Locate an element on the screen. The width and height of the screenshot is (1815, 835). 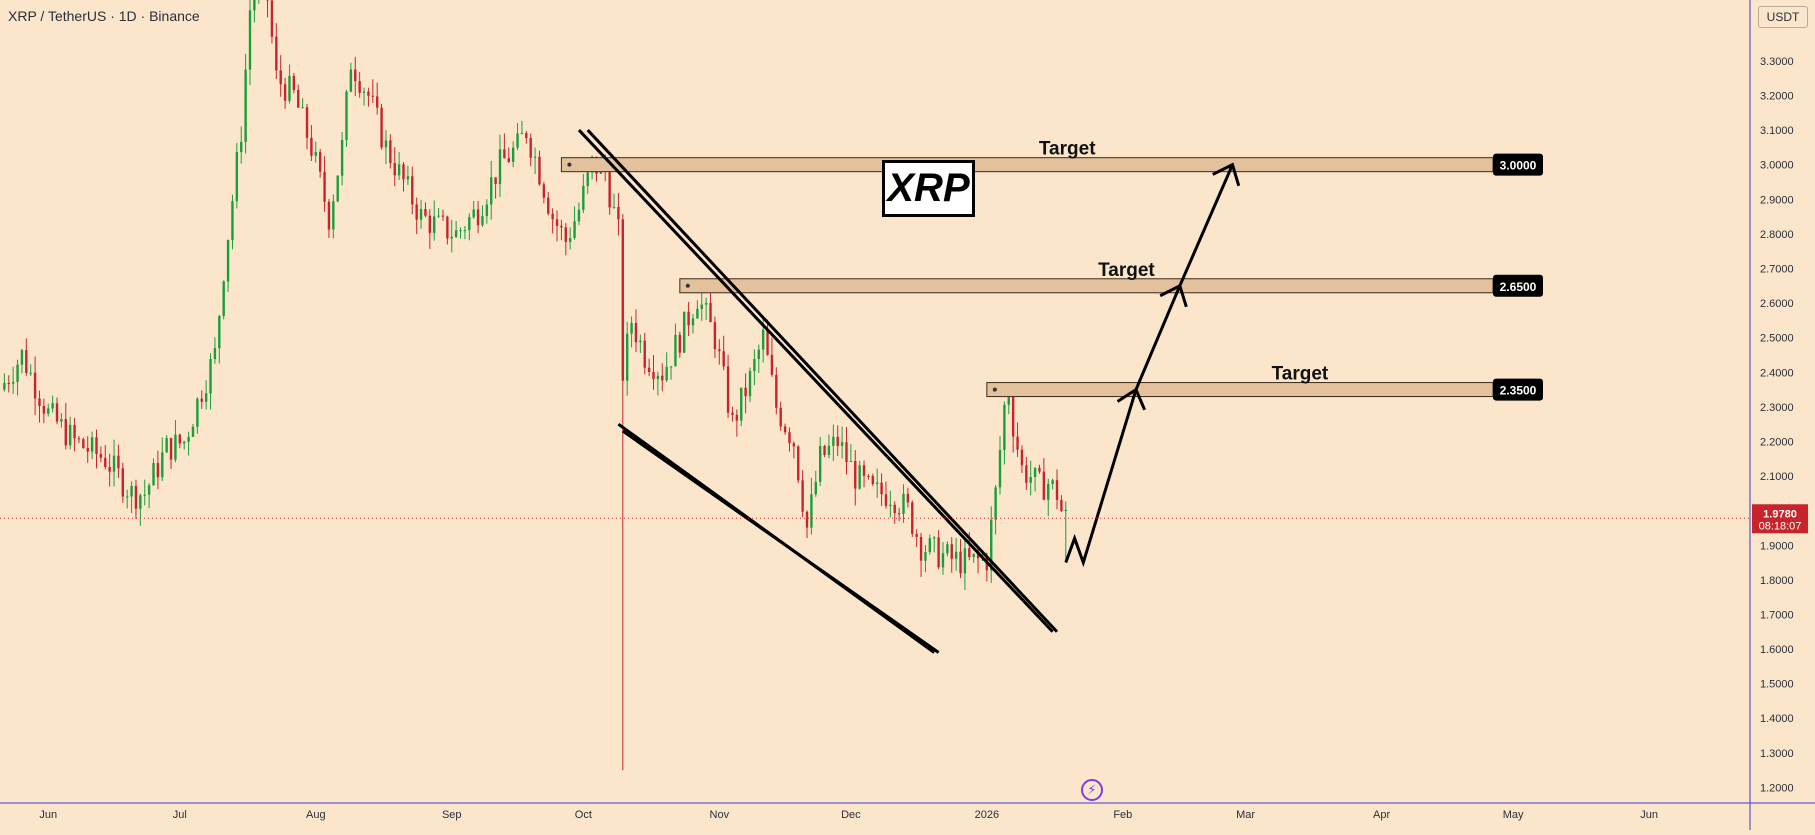
price-tick-label: 1.7000 is located at coordinates (1777, 615).